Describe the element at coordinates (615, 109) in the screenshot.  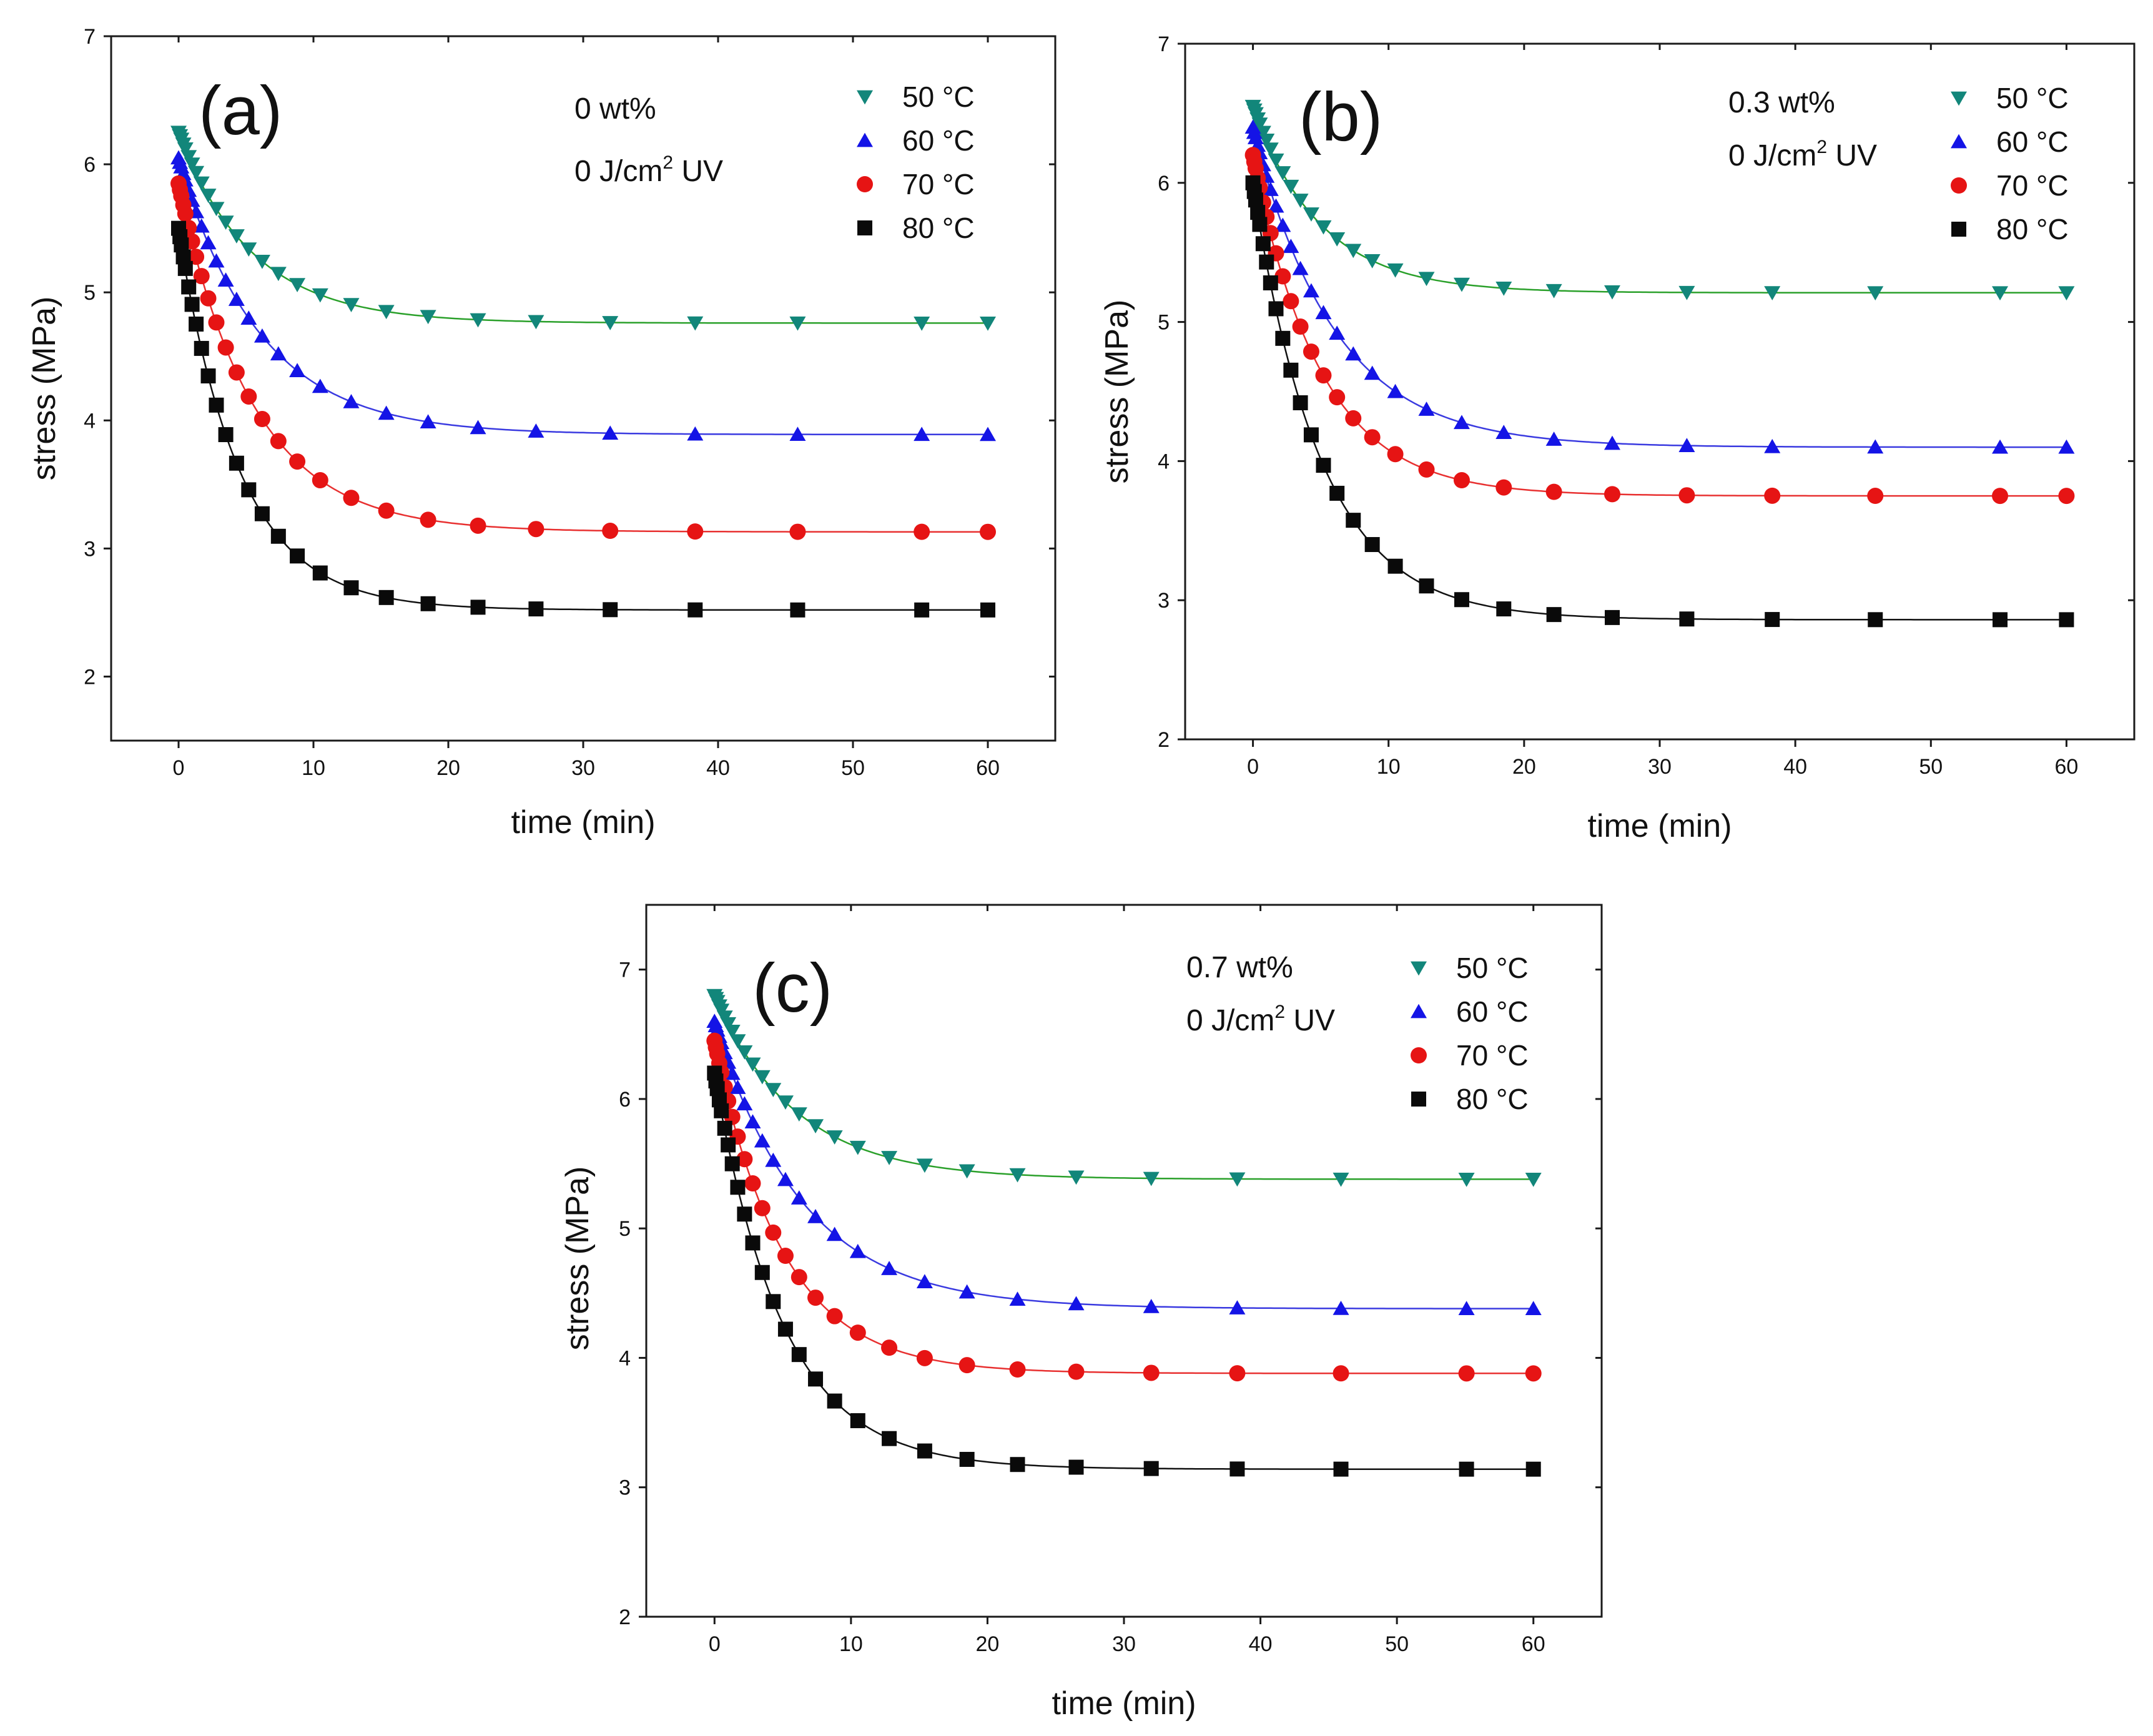
I see `annotation-concentration: 0 wt%` at that location.